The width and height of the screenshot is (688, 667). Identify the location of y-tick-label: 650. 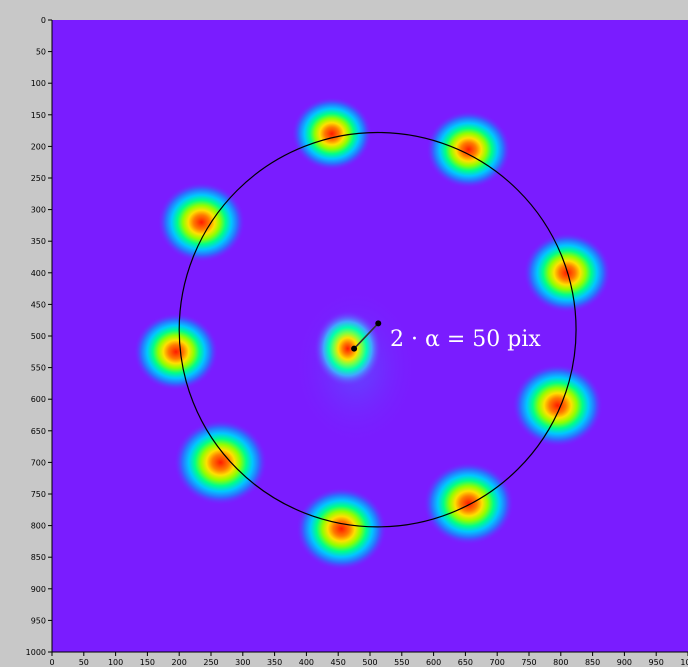
(38, 431).